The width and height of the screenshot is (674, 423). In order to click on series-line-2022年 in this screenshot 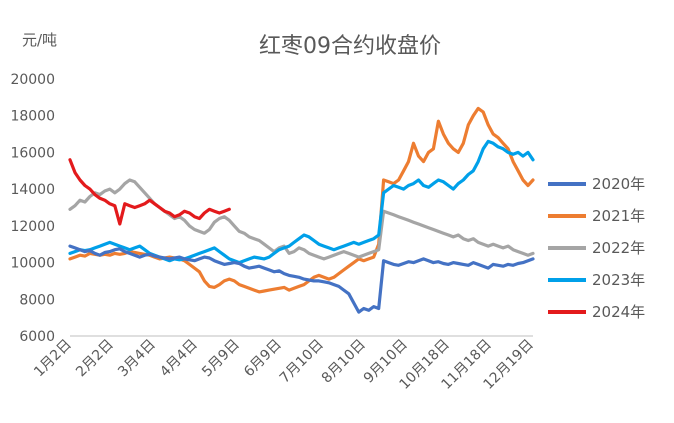, I will do `click(301, 219)`.